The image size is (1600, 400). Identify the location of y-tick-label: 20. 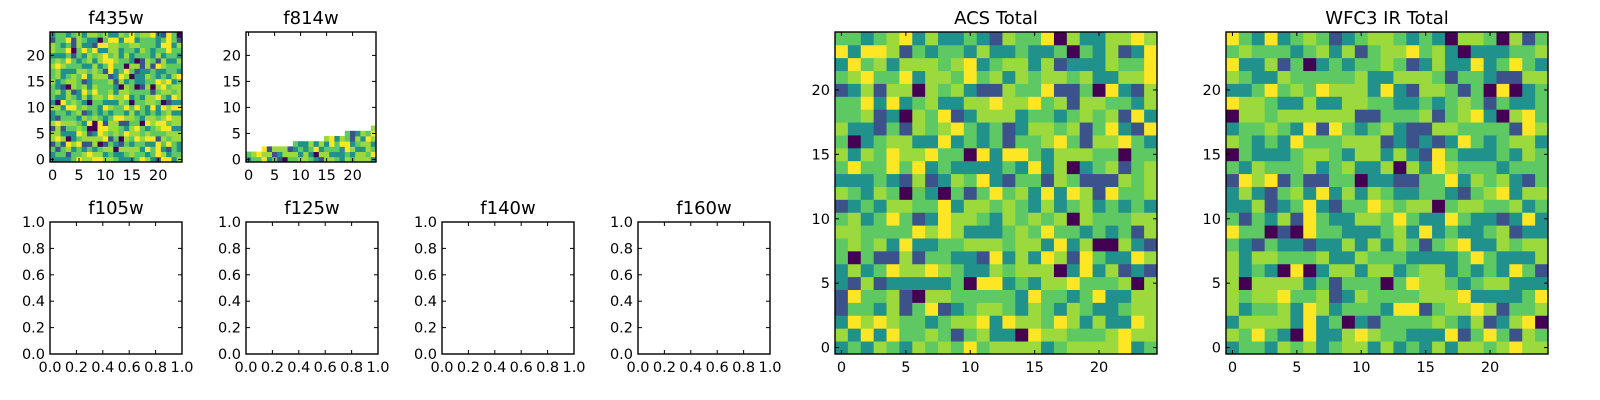
(232, 56).